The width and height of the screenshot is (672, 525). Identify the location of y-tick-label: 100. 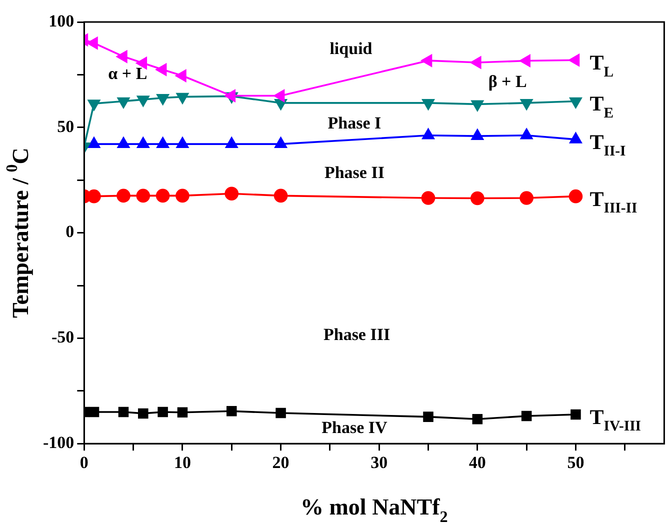
(61, 20).